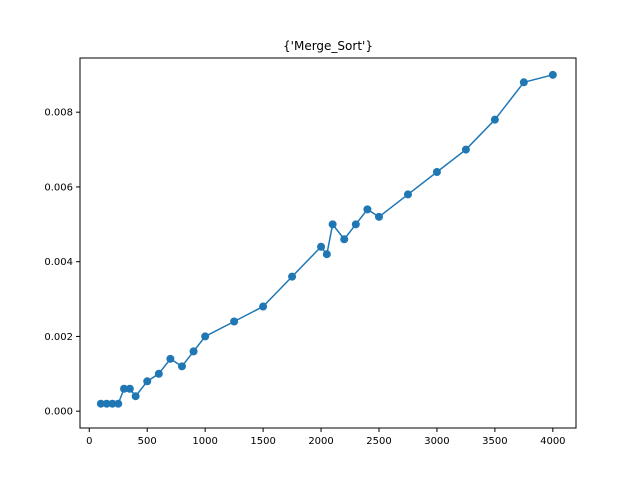 This screenshot has height=480, width=640. Describe the element at coordinates (58, 337) in the screenshot. I see `y-tick-label: 0.002` at that location.